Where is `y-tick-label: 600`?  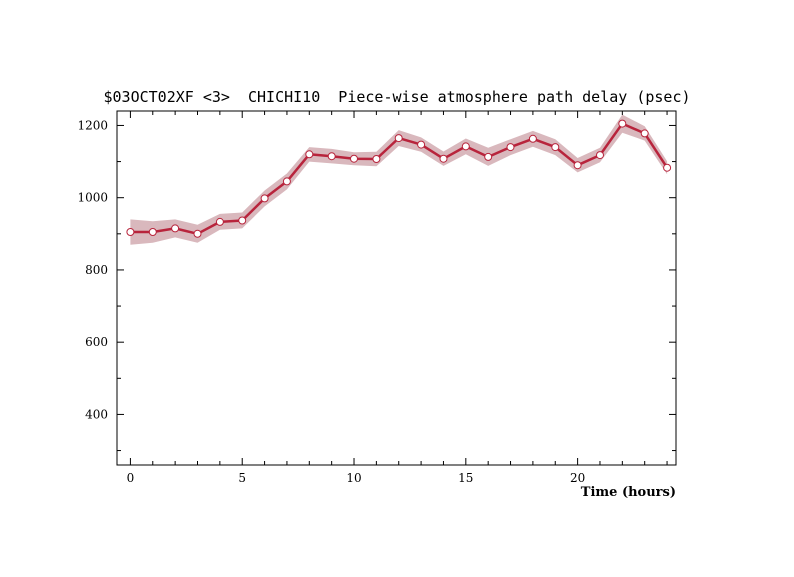 y-tick-label: 600 is located at coordinates (96, 342).